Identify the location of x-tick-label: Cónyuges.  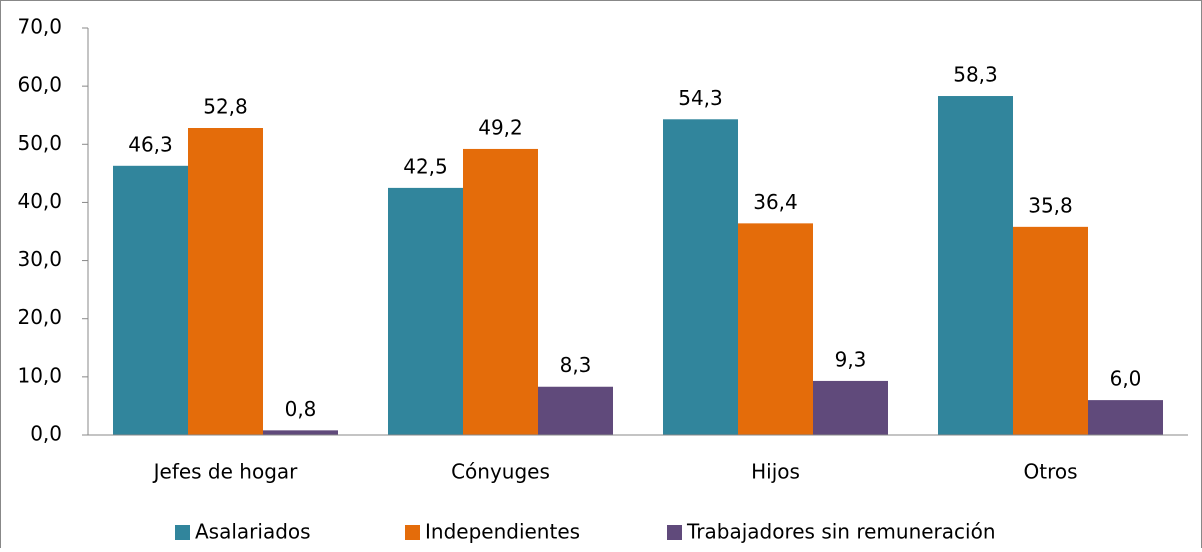
(500, 472).